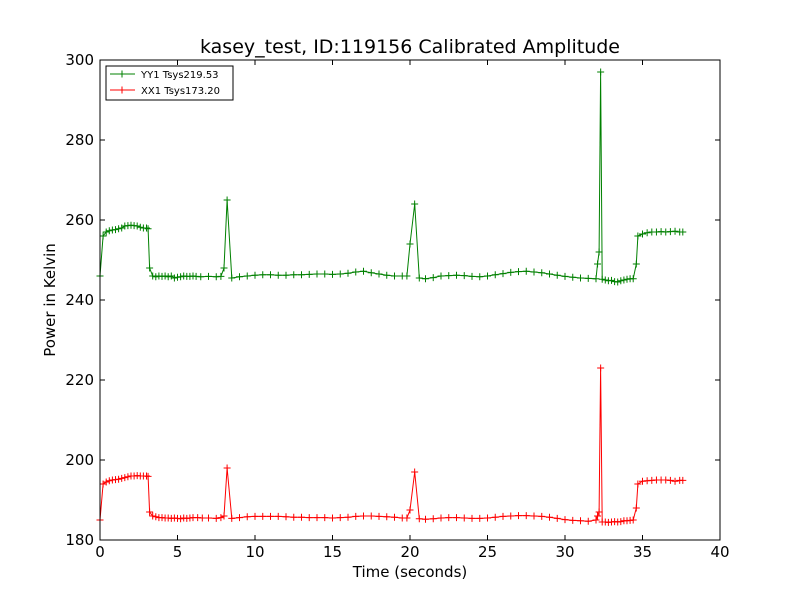 The height and width of the screenshot is (600, 800). What do you see at coordinates (79, 140) in the screenshot?
I see `y-tick-label: 280` at bounding box center [79, 140].